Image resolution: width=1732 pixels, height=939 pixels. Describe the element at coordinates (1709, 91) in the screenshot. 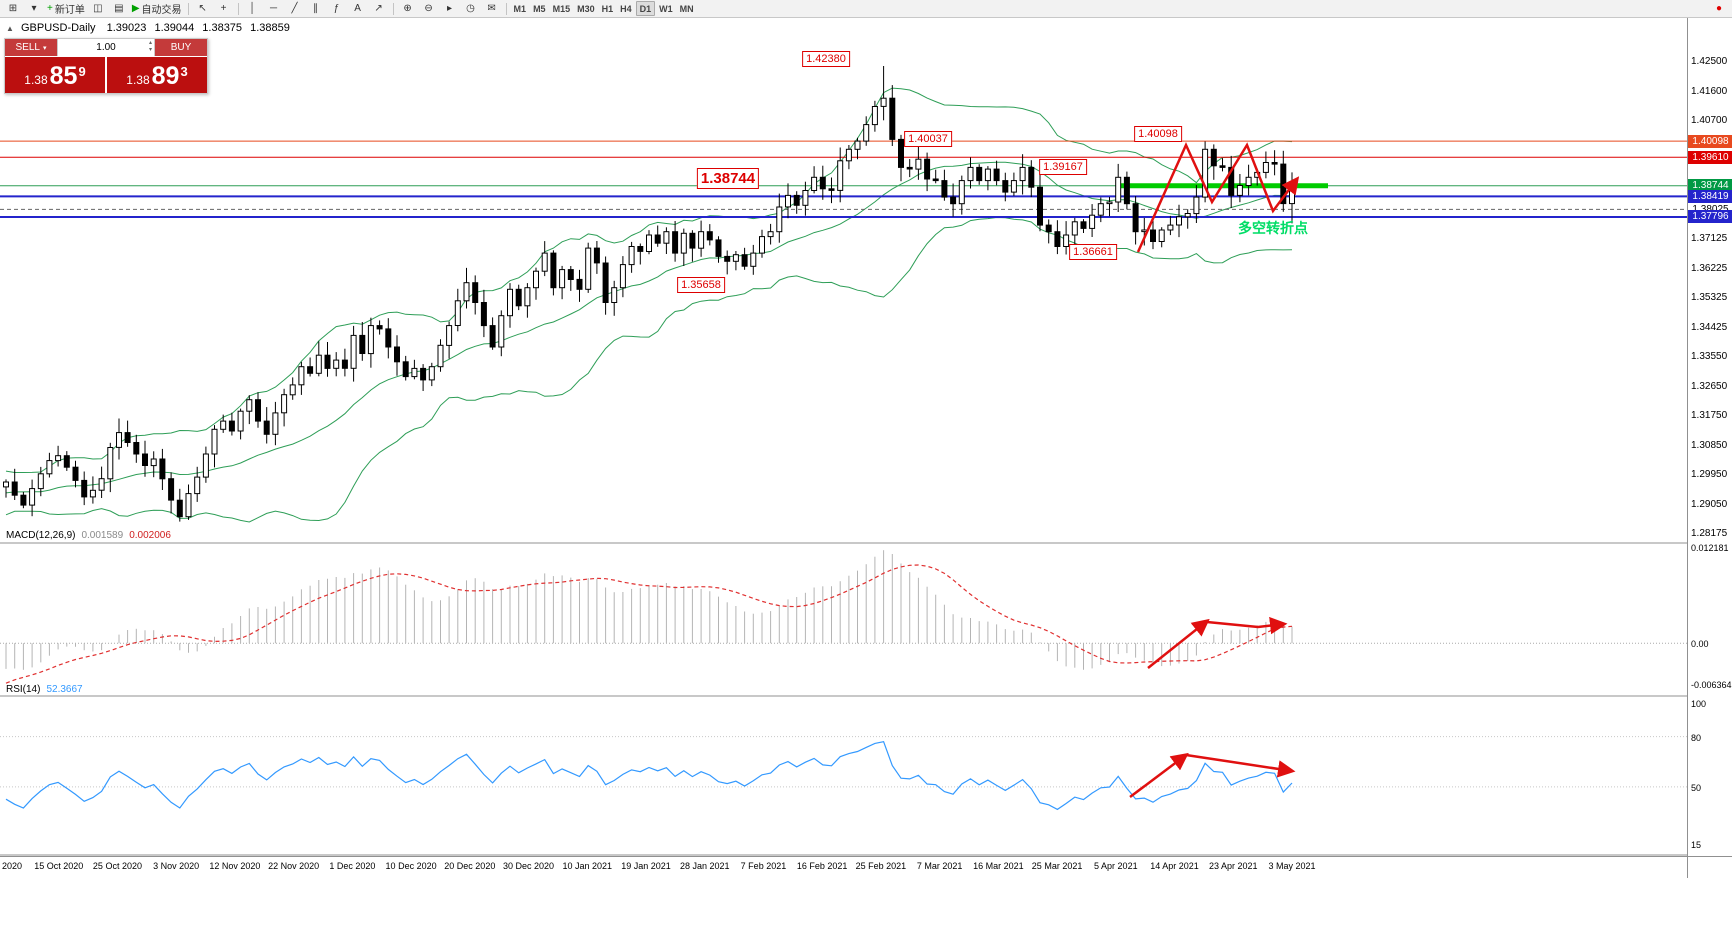

I see `price-tick: 1.41600` at that location.